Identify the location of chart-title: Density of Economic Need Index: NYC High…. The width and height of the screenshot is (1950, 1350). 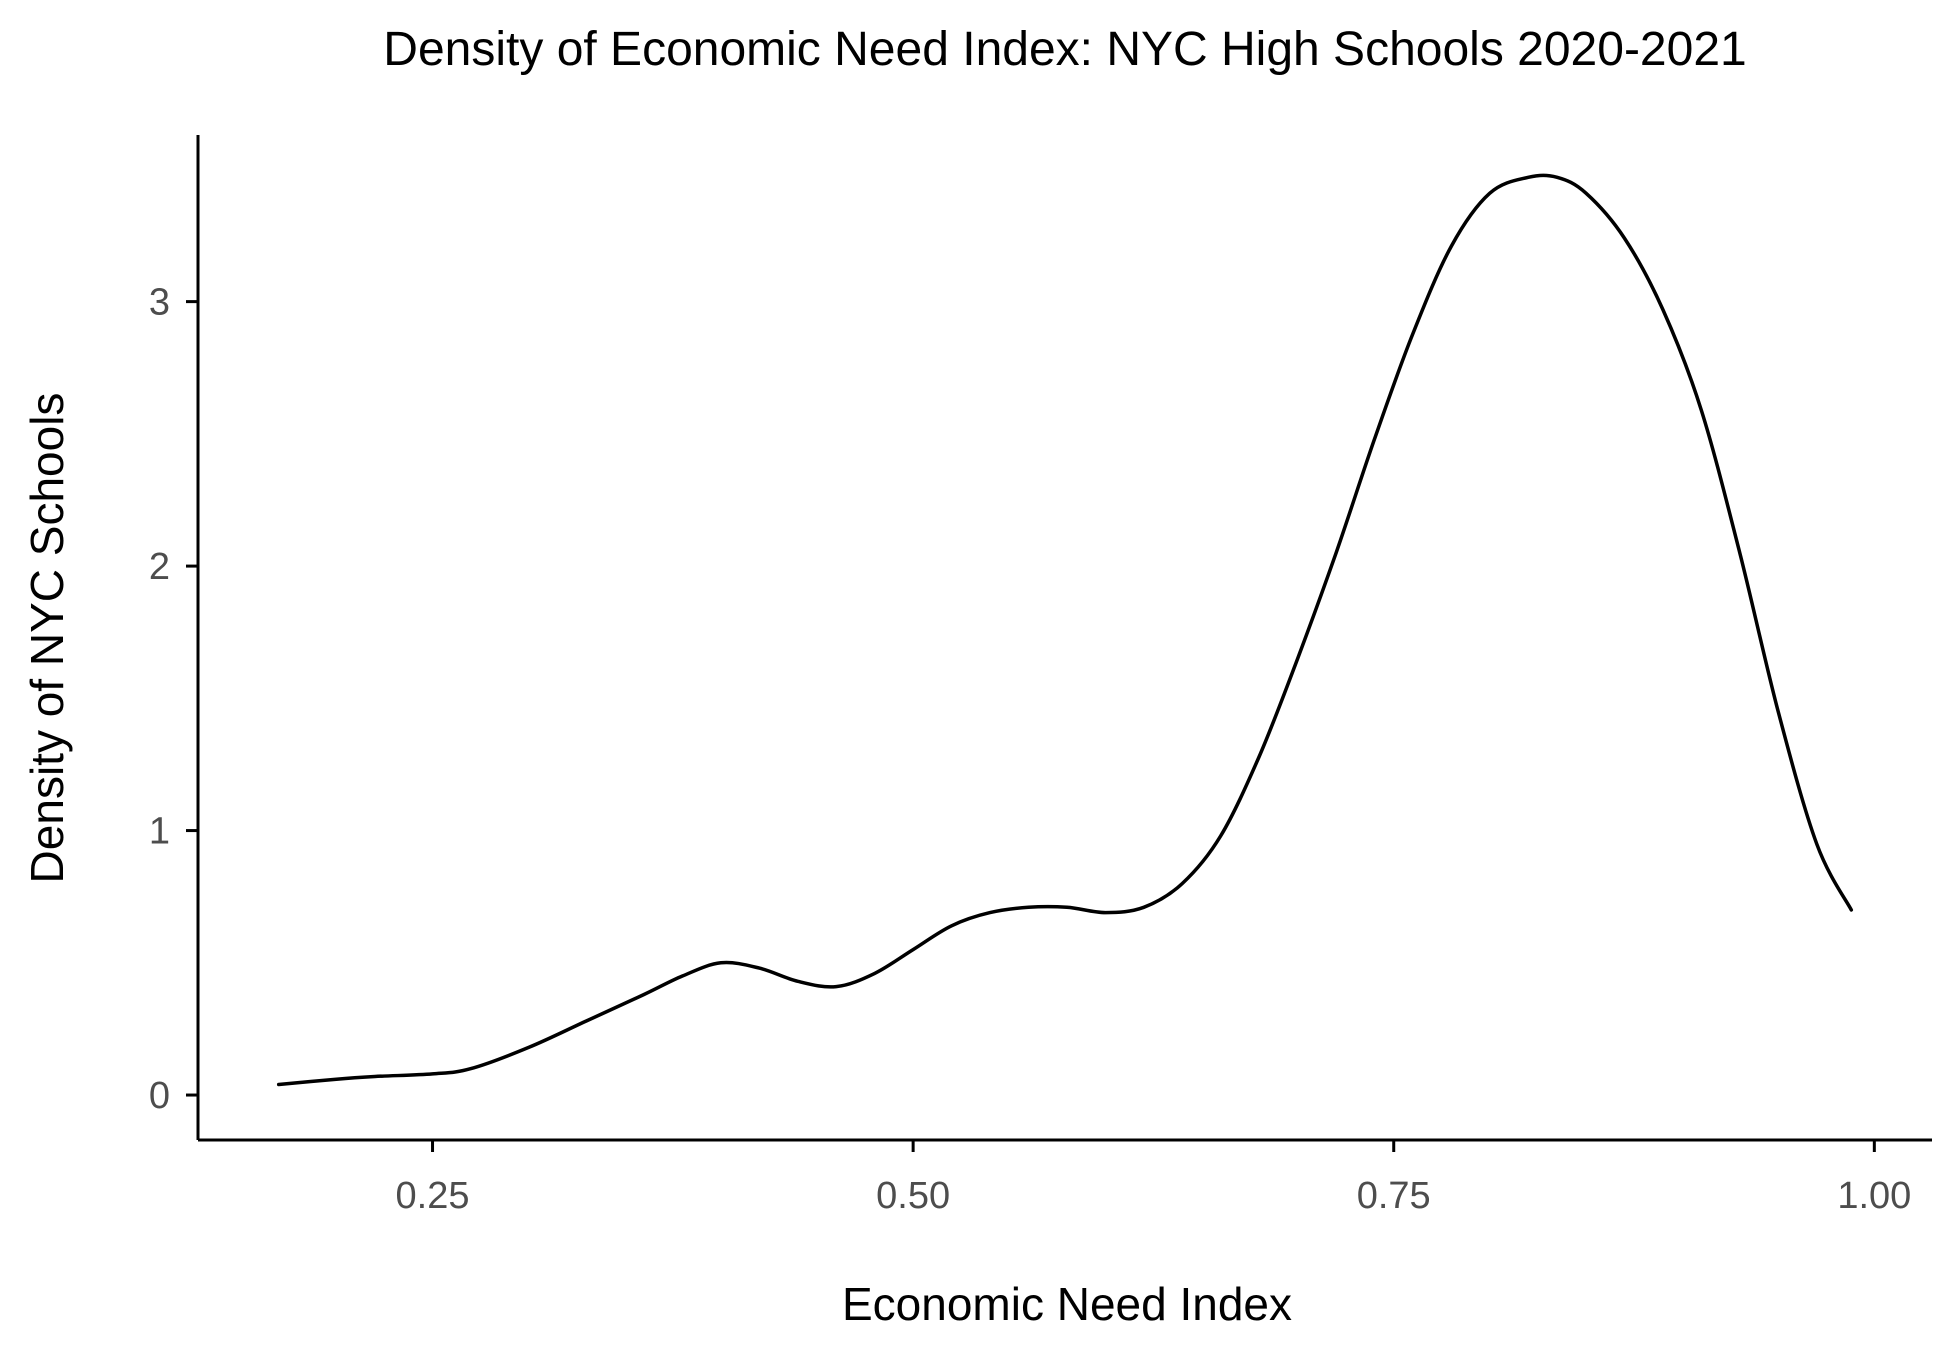
(1064, 49).